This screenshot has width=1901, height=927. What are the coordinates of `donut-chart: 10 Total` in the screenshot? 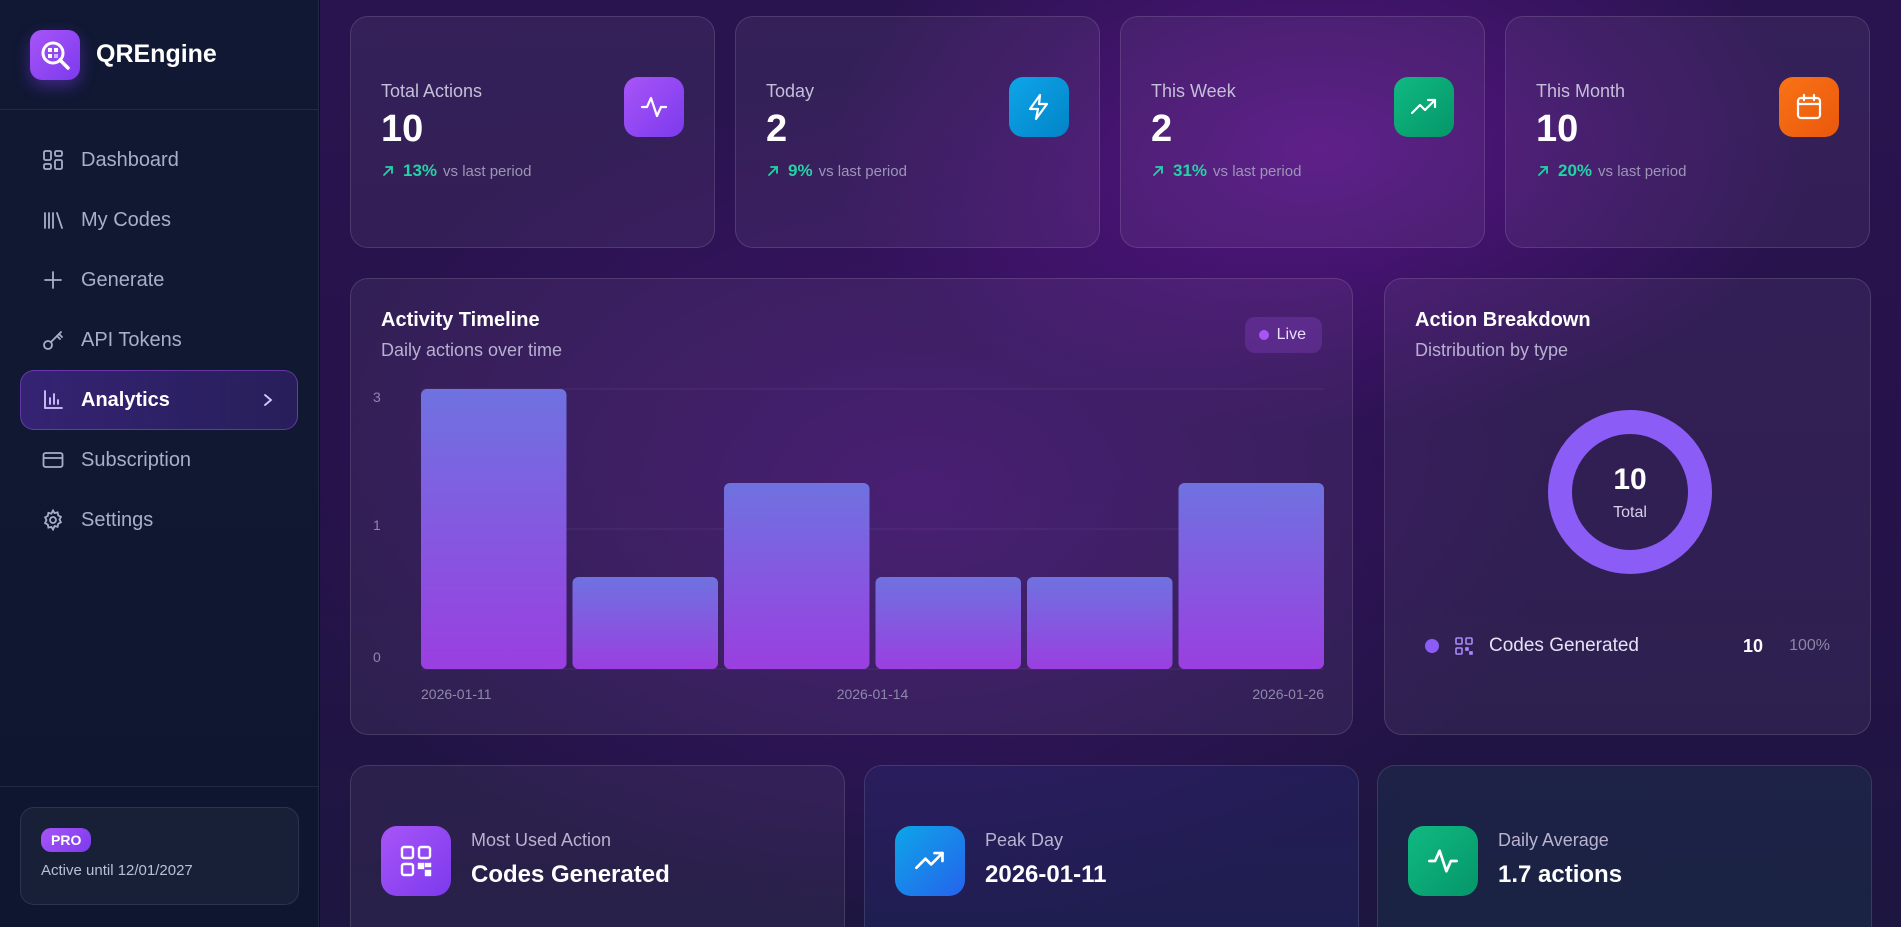 It's located at (1630, 492).